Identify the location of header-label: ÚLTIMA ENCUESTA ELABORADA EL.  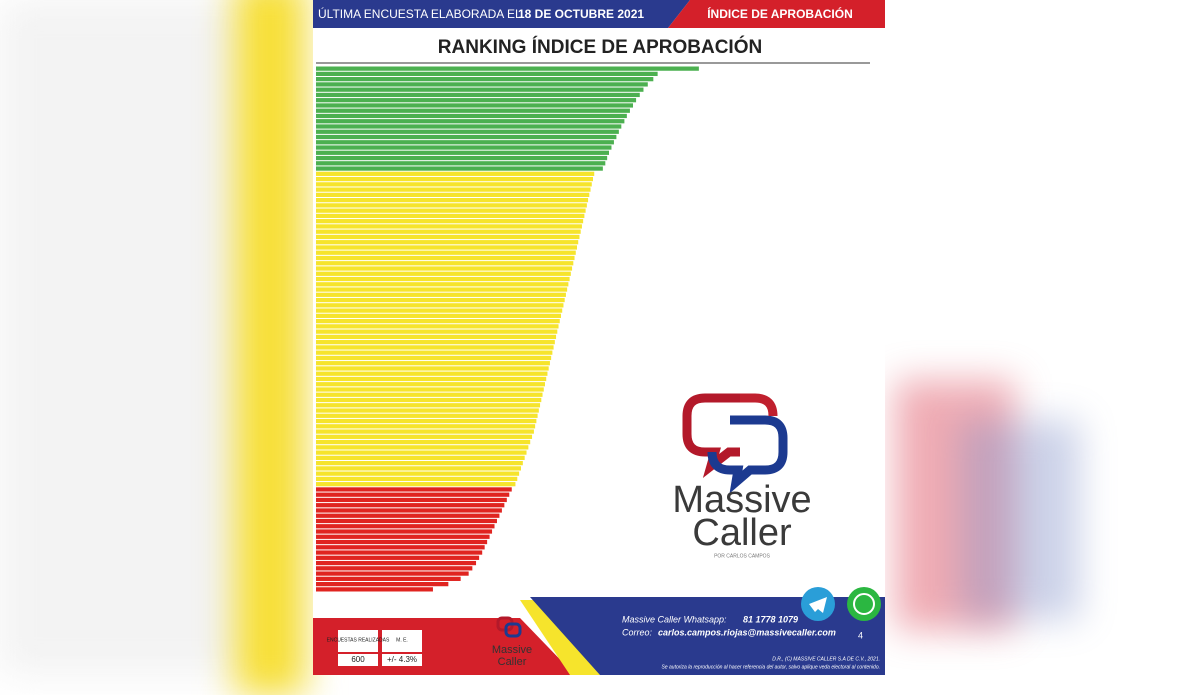
(420, 13).